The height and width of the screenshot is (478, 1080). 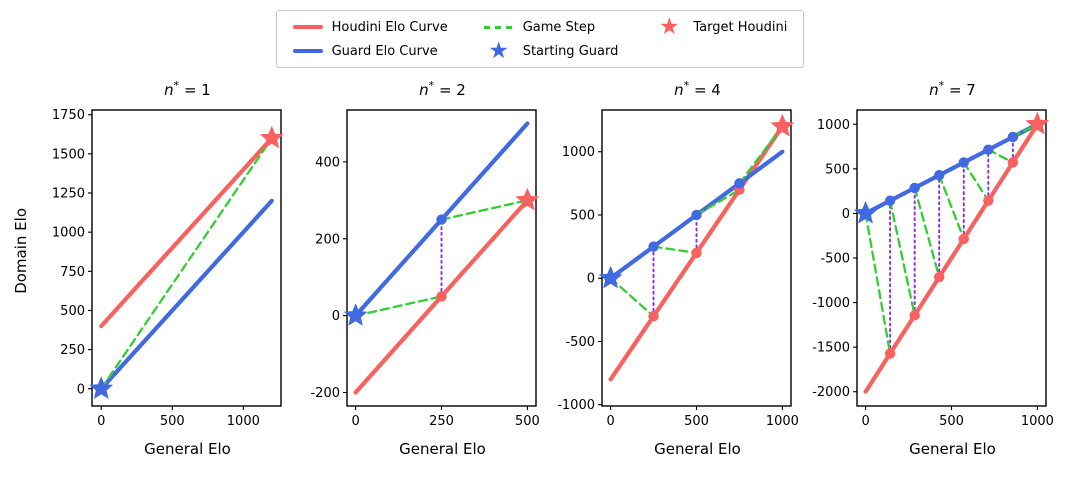 What do you see at coordinates (327, 239) in the screenshot?
I see `svg-text: 200` at bounding box center [327, 239].